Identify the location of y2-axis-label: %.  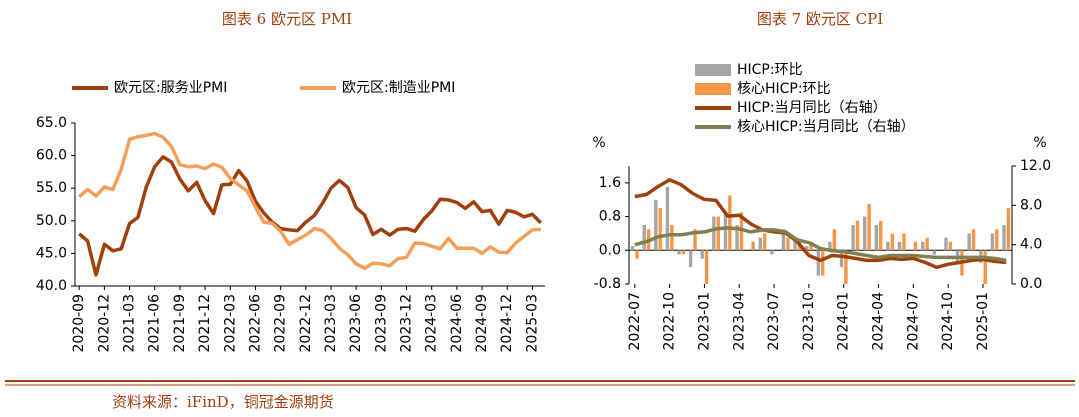
(1039, 143).